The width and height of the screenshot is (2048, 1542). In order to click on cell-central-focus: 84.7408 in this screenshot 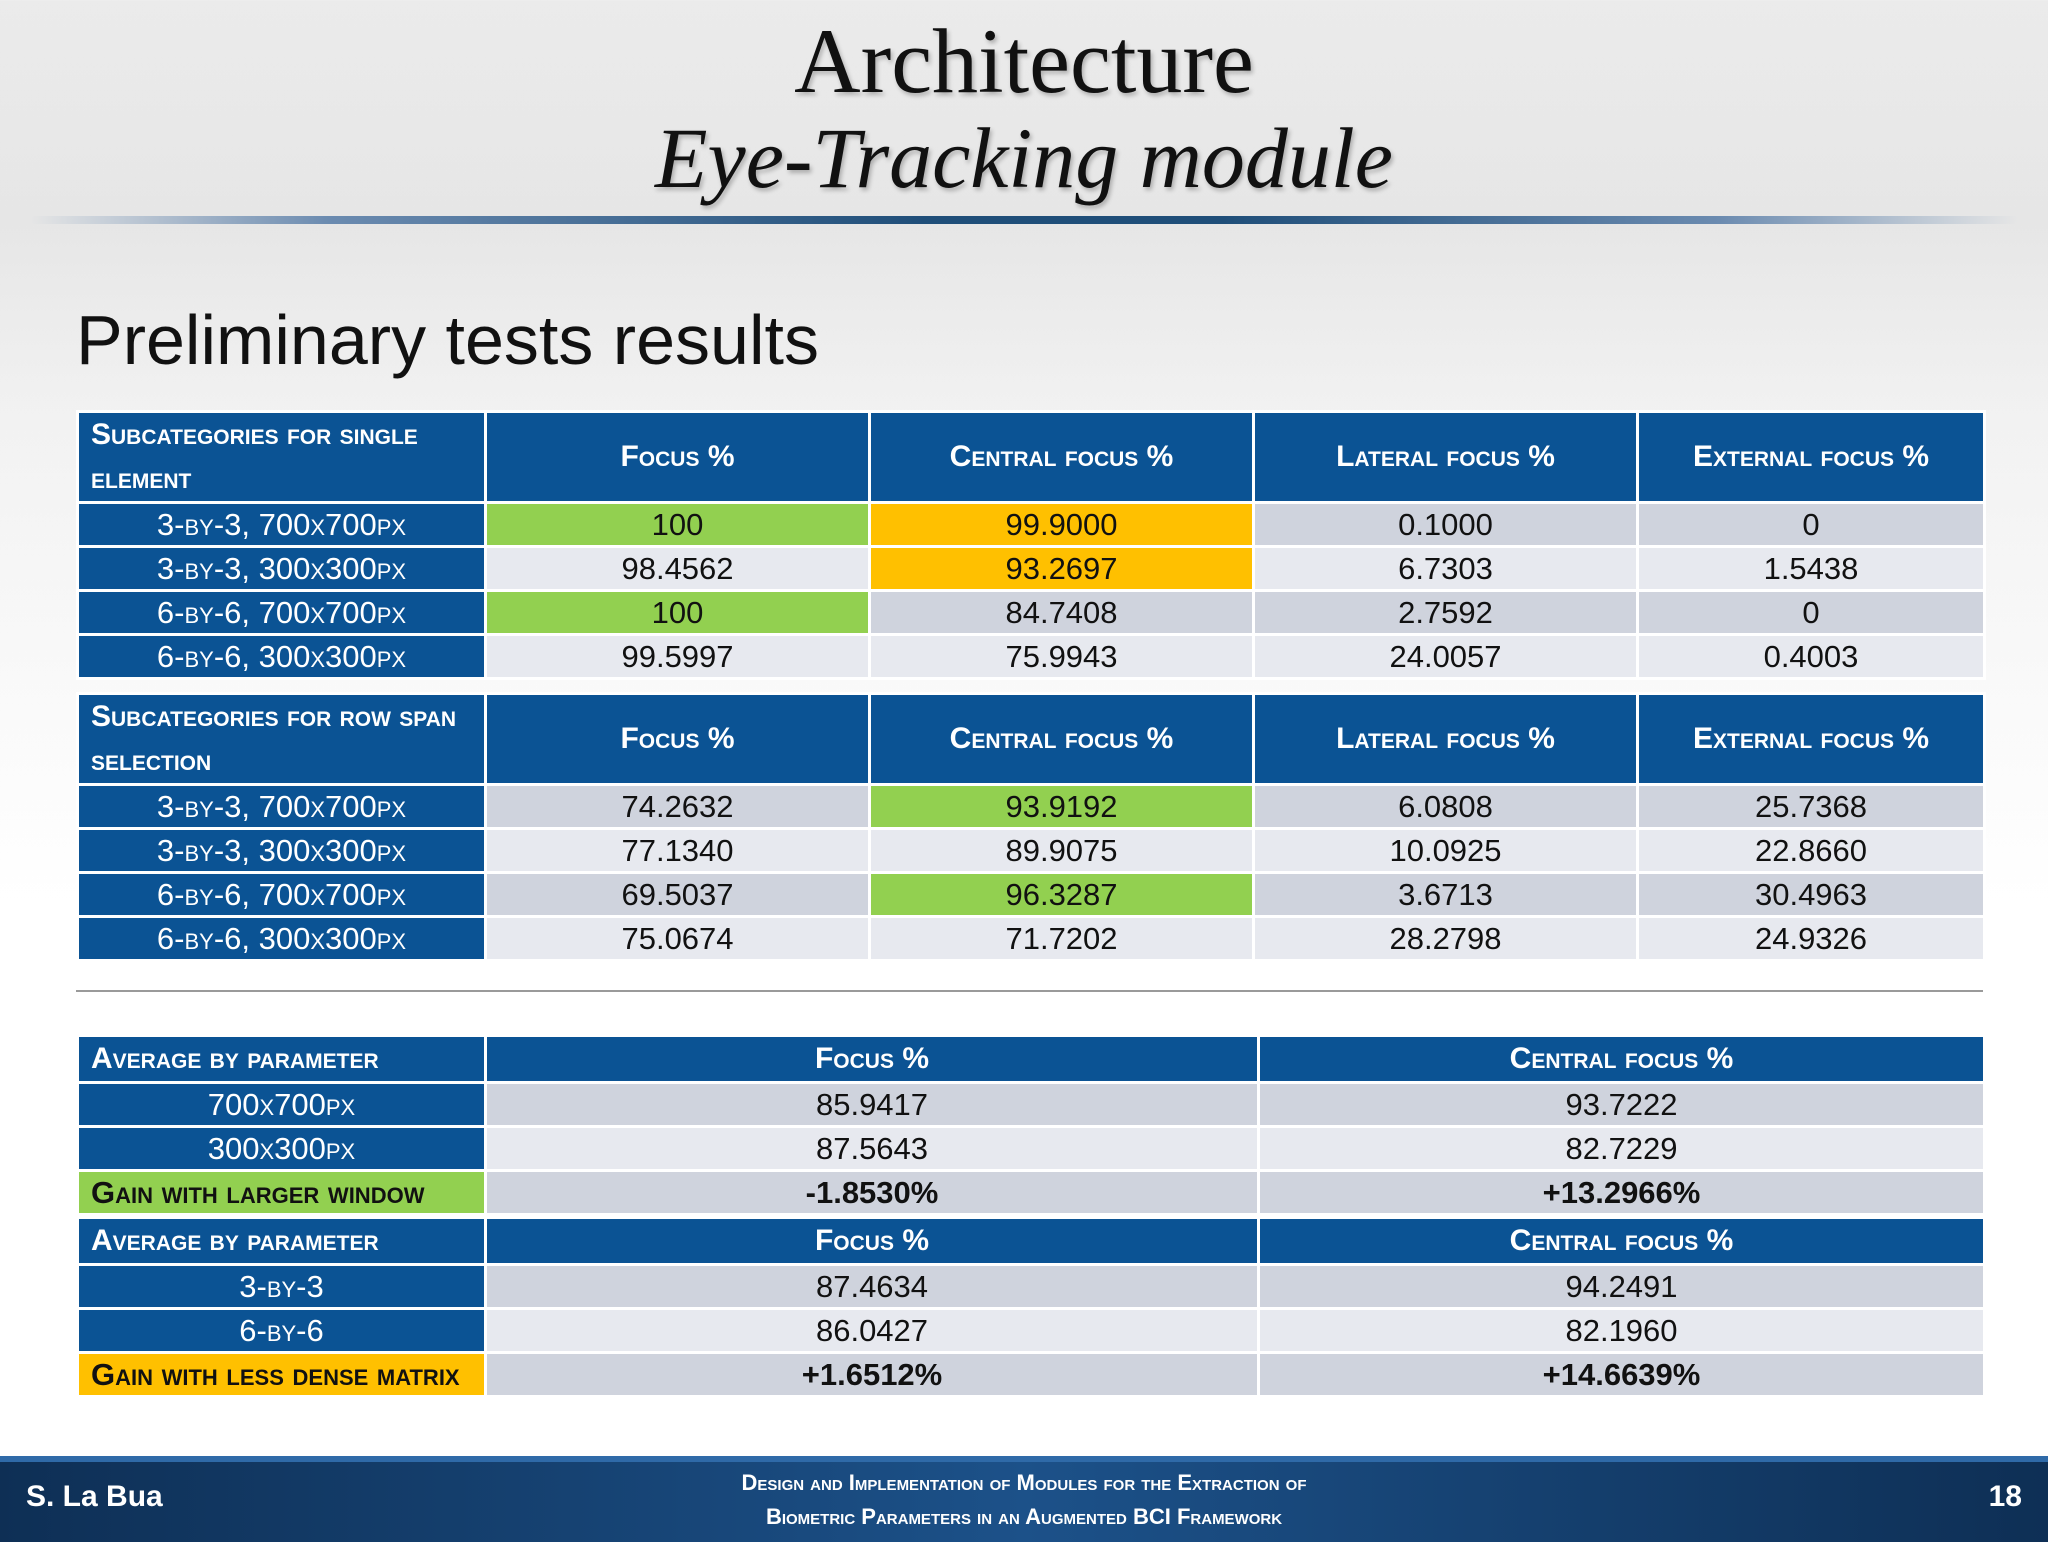, I will do `click(1061, 612)`.